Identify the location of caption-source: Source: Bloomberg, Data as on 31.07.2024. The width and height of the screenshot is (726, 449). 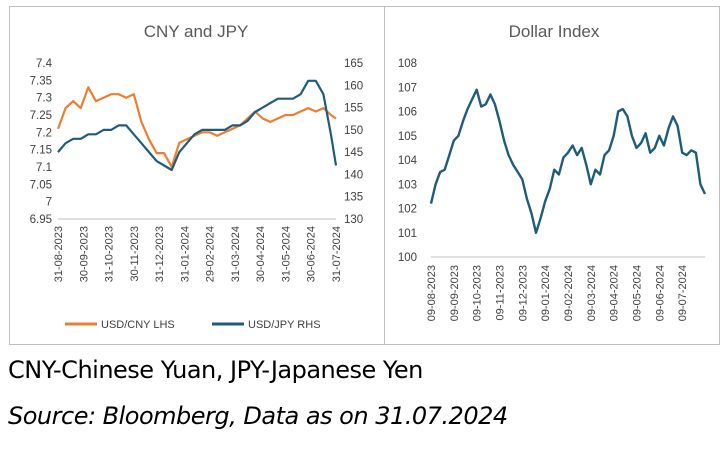
(258, 416).